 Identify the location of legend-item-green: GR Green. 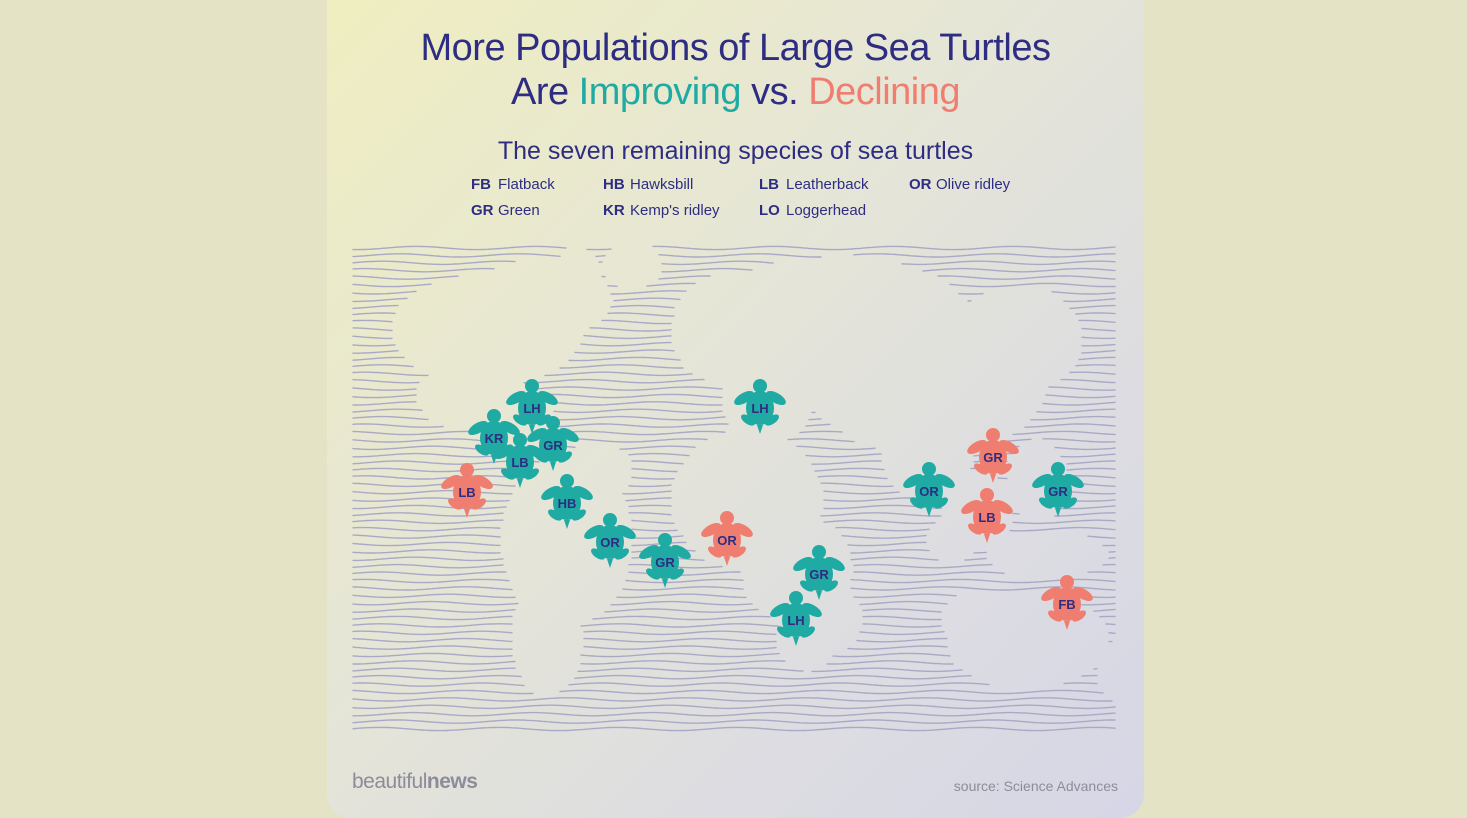
(505, 210).